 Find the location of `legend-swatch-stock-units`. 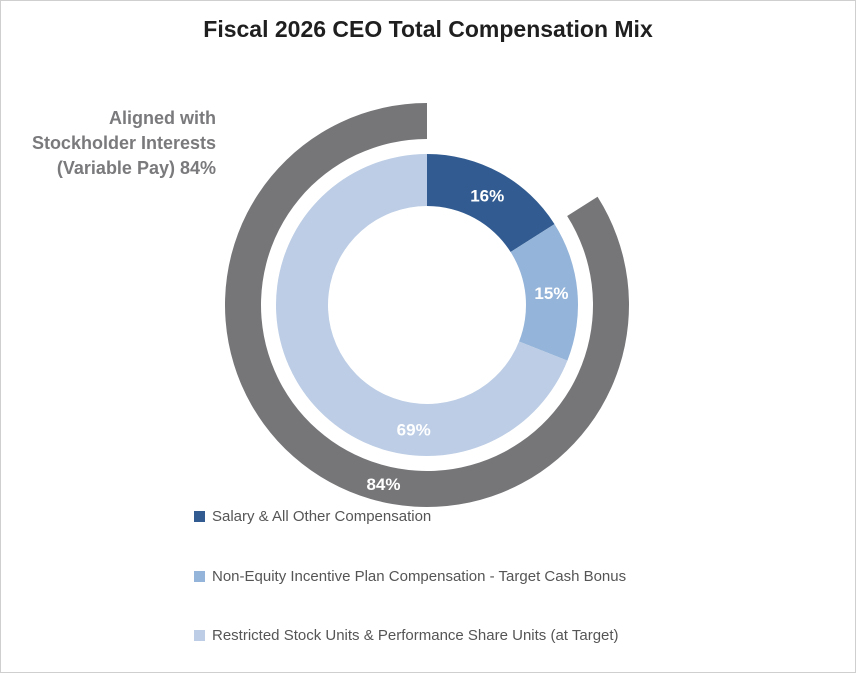

legend-swatch-stock-units is located at coordinates (199, 635).